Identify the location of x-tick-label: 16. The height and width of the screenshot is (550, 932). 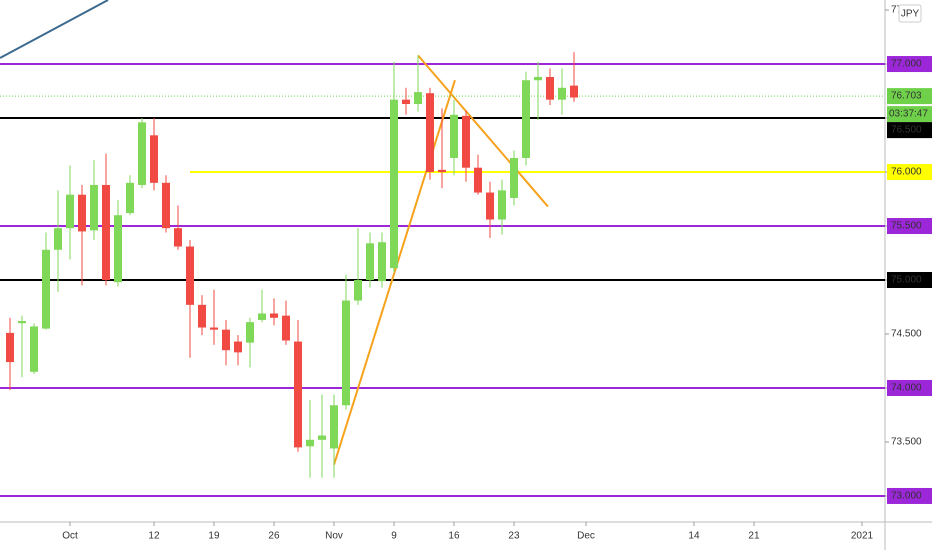
(454, 536).